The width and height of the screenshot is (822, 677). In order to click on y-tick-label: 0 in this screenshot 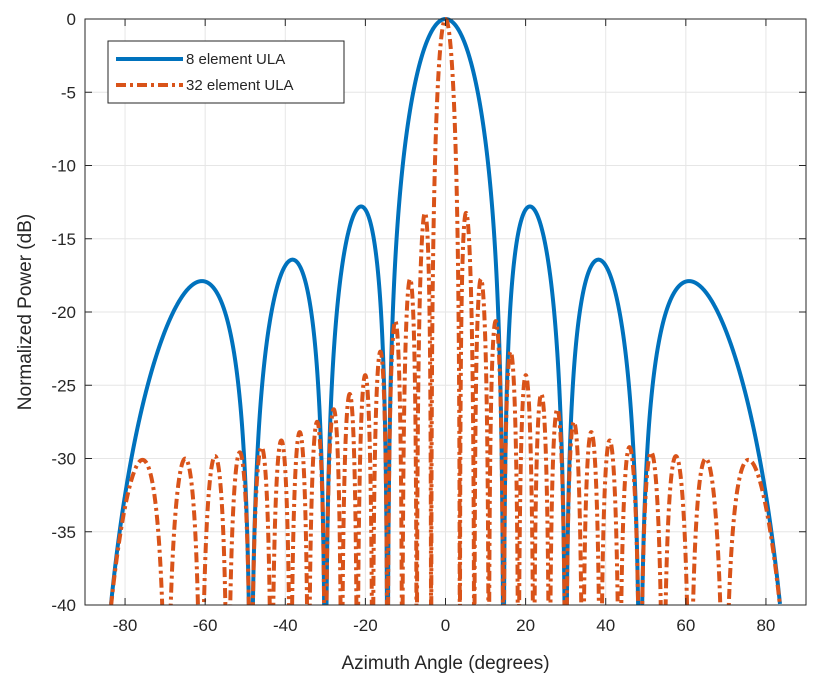, I will do `click(71, 19)`.